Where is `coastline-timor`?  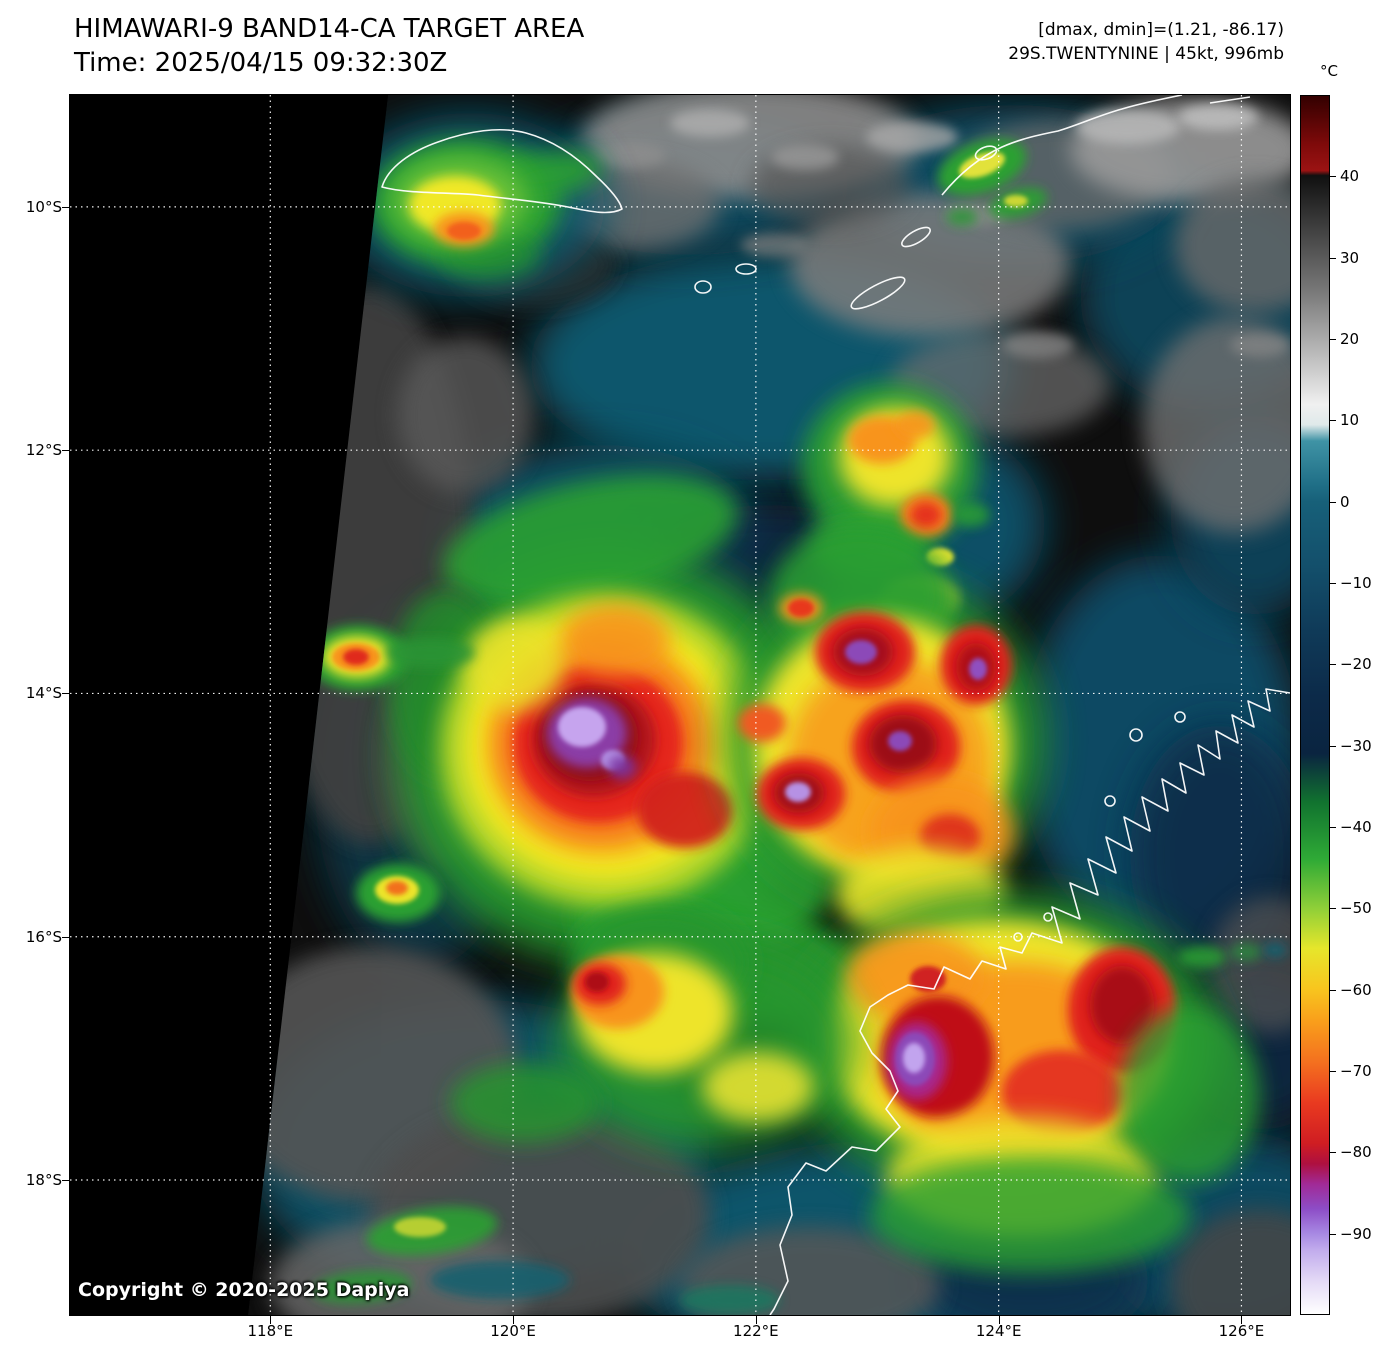 coastline-timor is located at coordinates (502, 171).